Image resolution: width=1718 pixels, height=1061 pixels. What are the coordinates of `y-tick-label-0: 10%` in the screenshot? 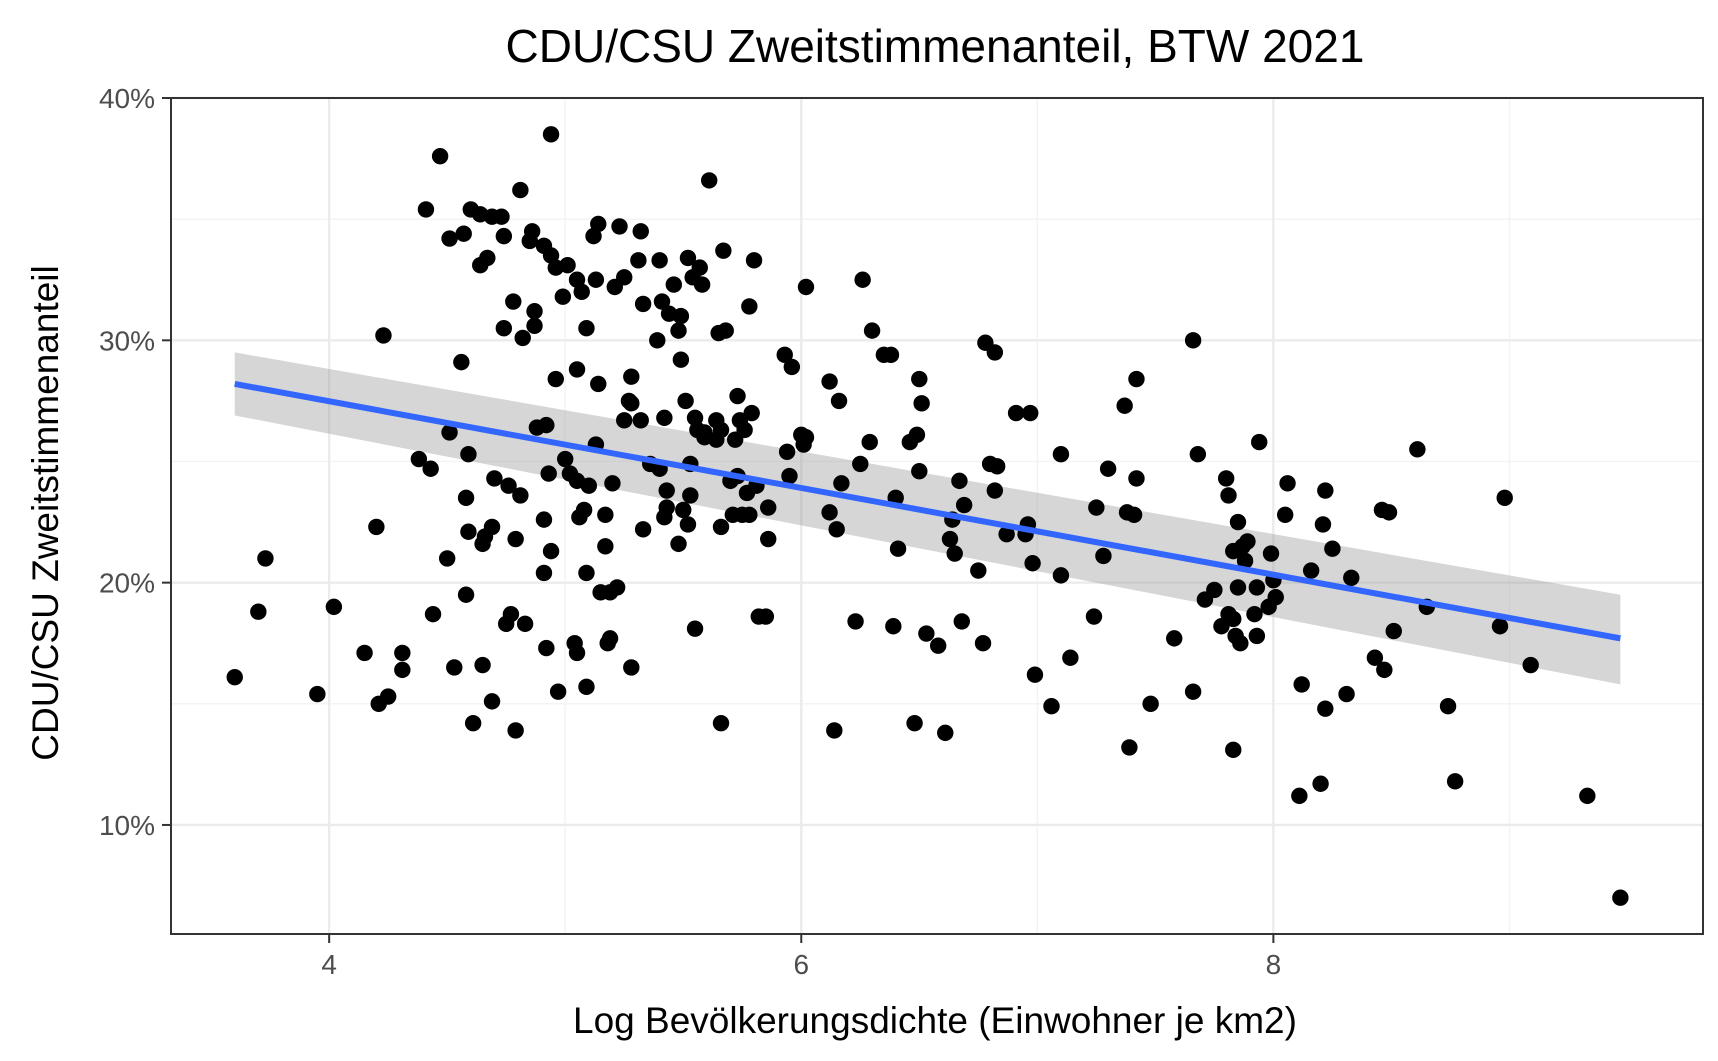 It's located at (127, 825).